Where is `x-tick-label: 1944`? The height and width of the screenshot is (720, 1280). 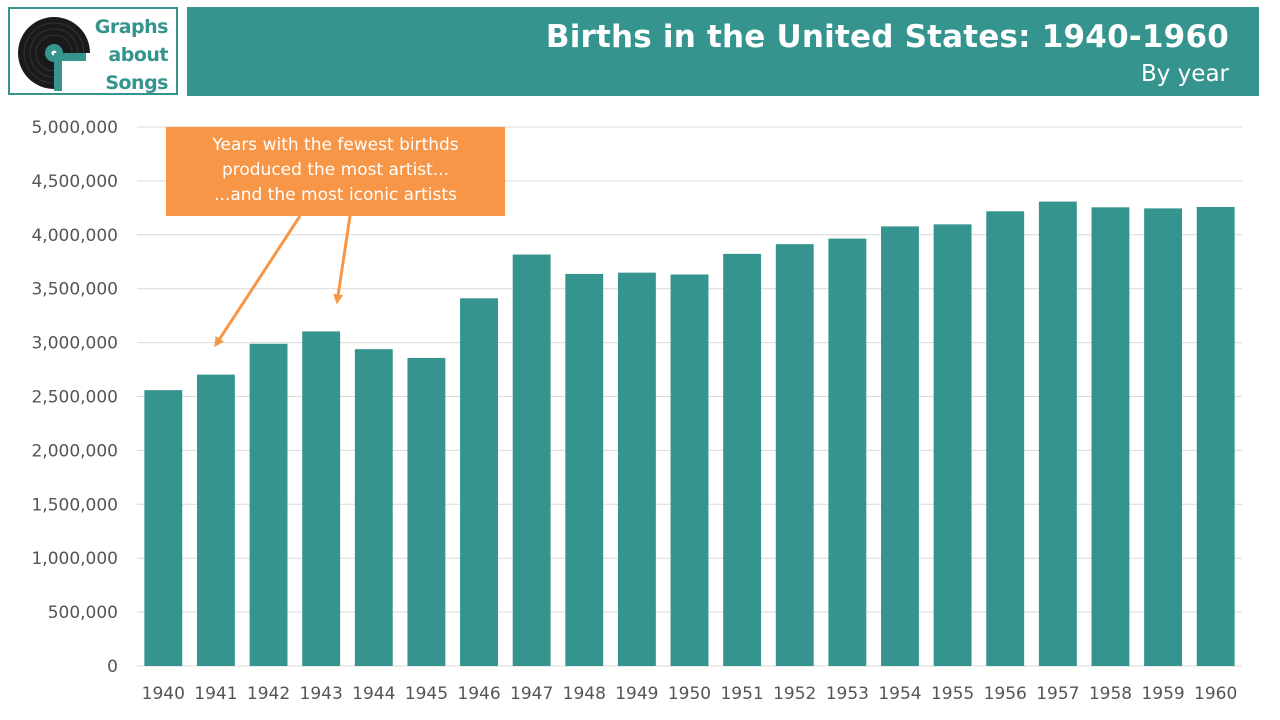
x-tick-label: 1944 is located at coordinates (373, 694).